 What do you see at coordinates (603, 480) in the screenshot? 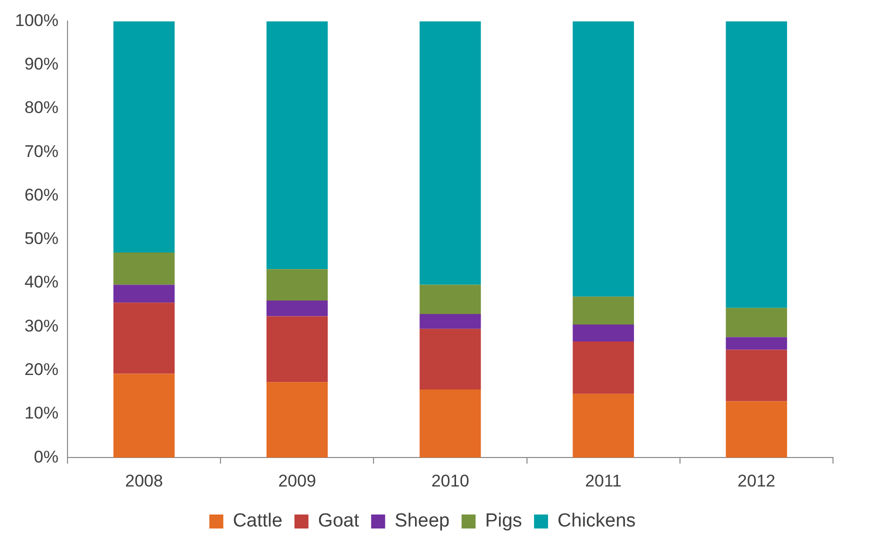
I see `x-tick-label: 2011` at bounding box center [603, 480].